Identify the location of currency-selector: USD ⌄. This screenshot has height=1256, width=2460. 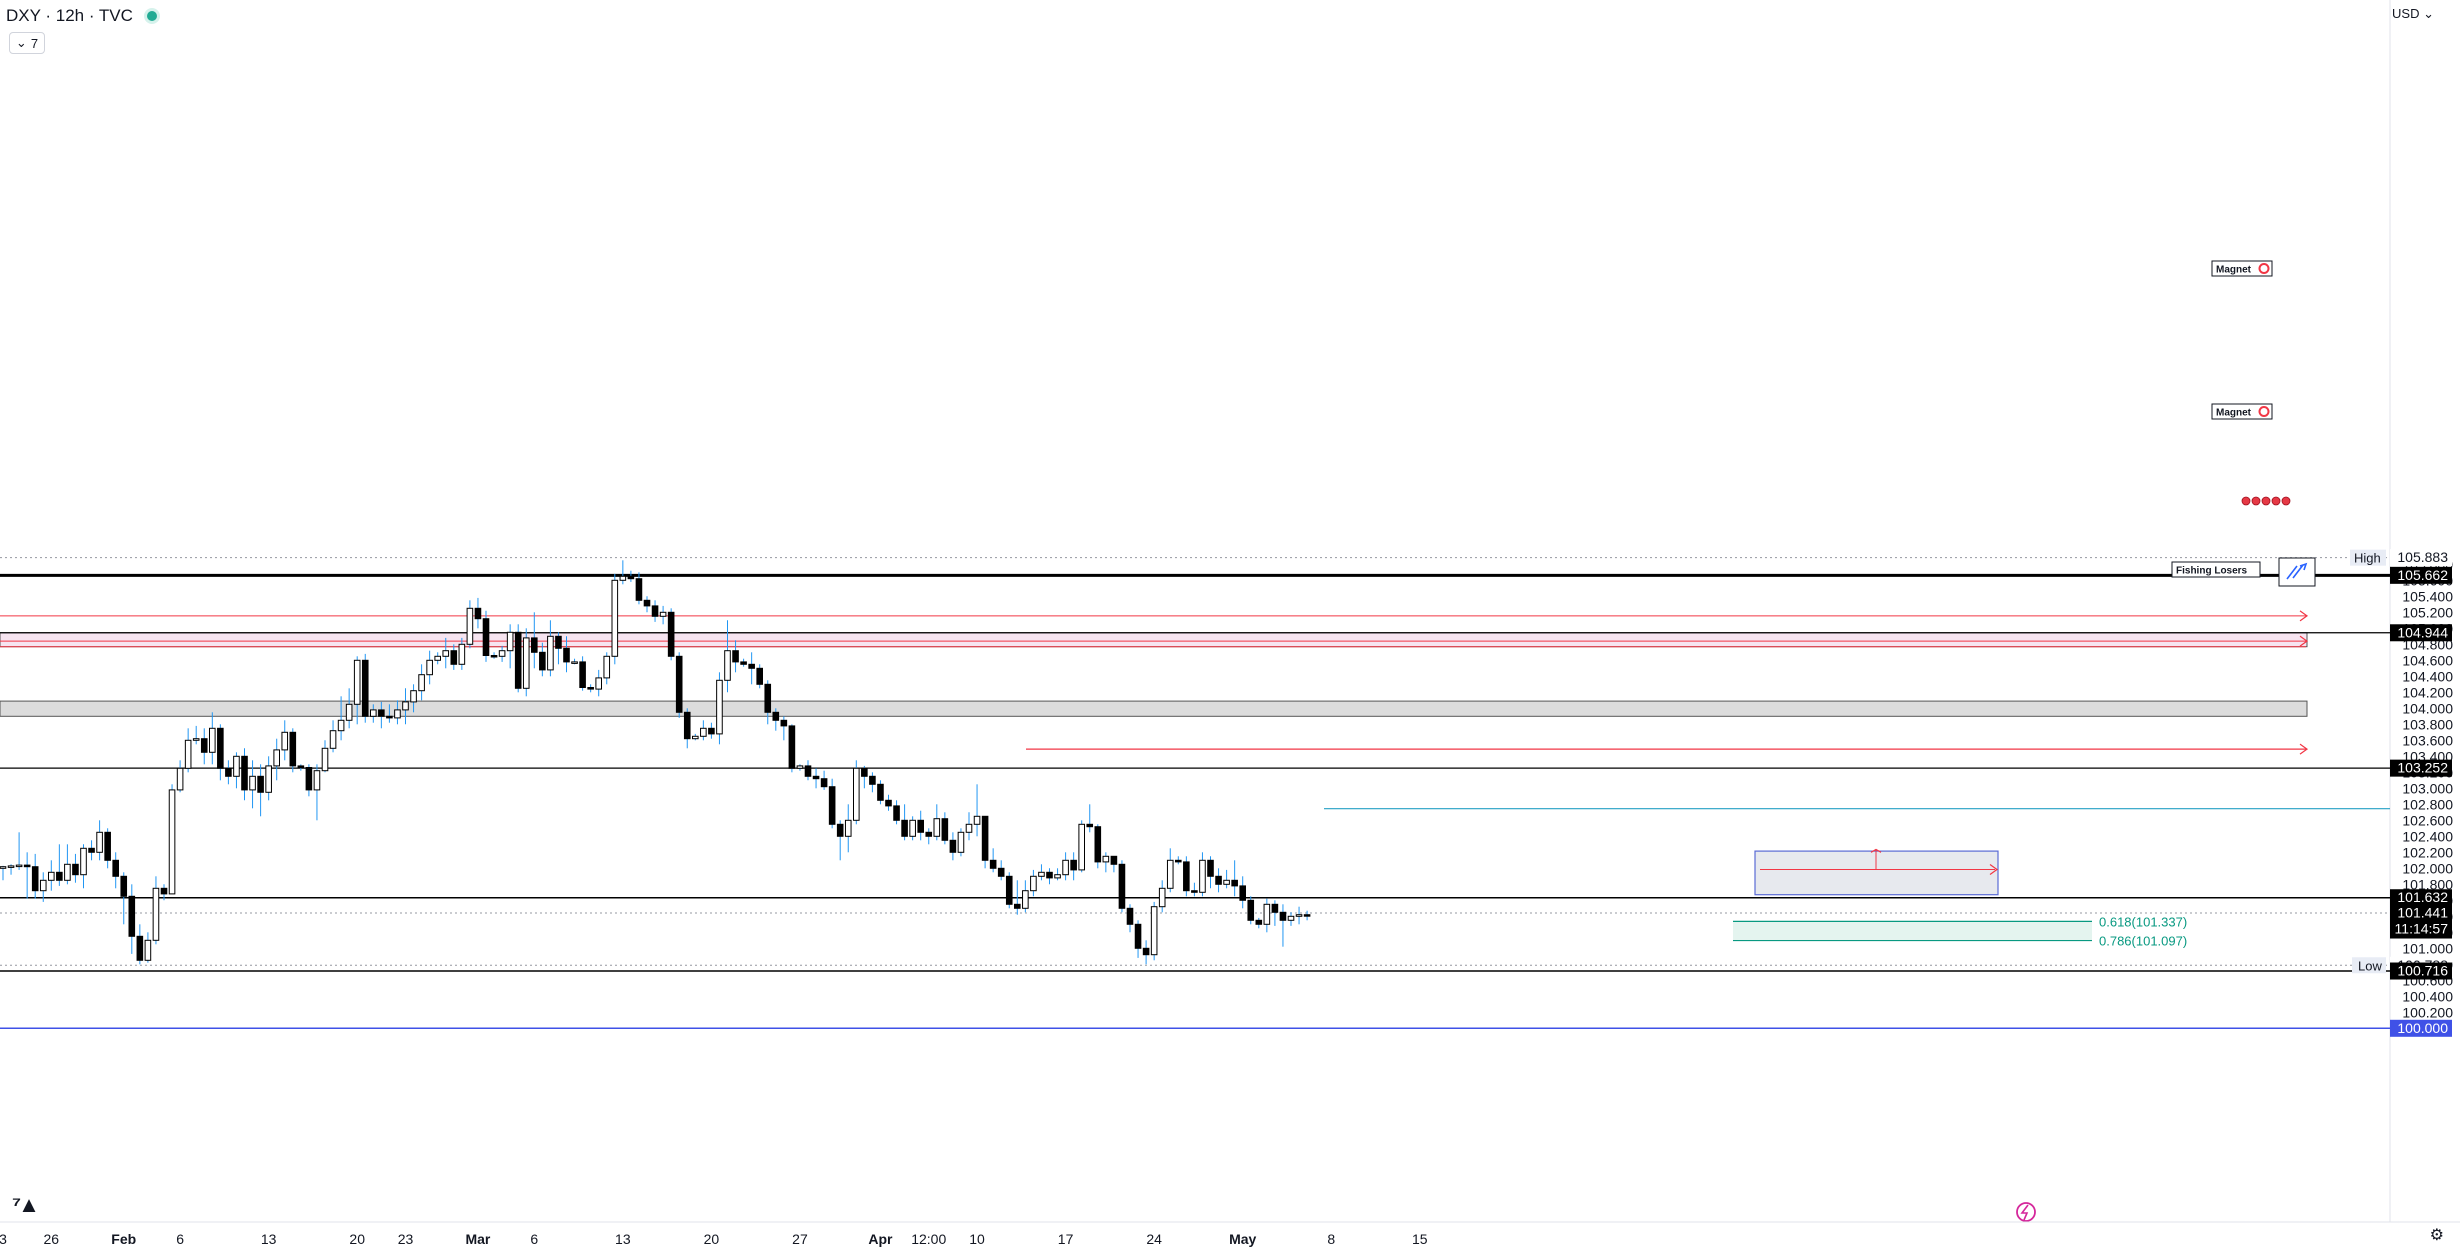
(2413, 14).